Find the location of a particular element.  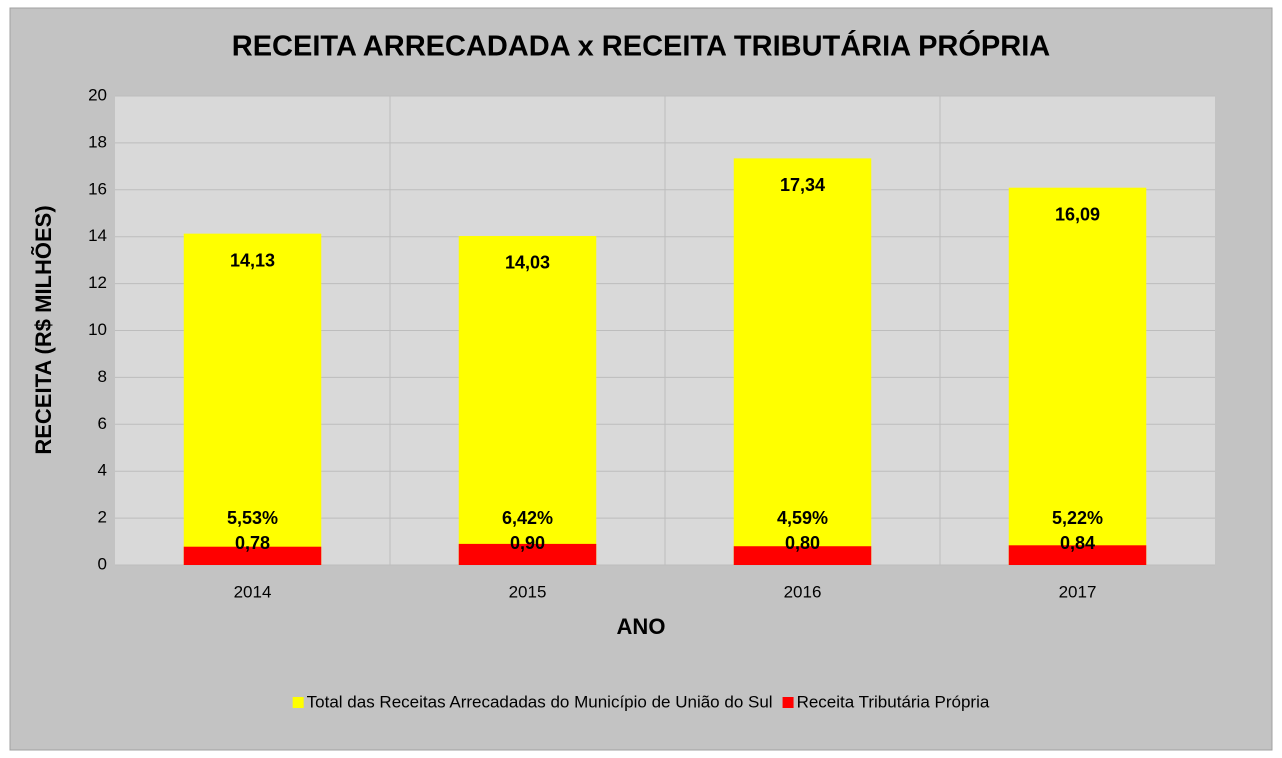

value-label: 16,09 is located at coordinates (1077, 214).